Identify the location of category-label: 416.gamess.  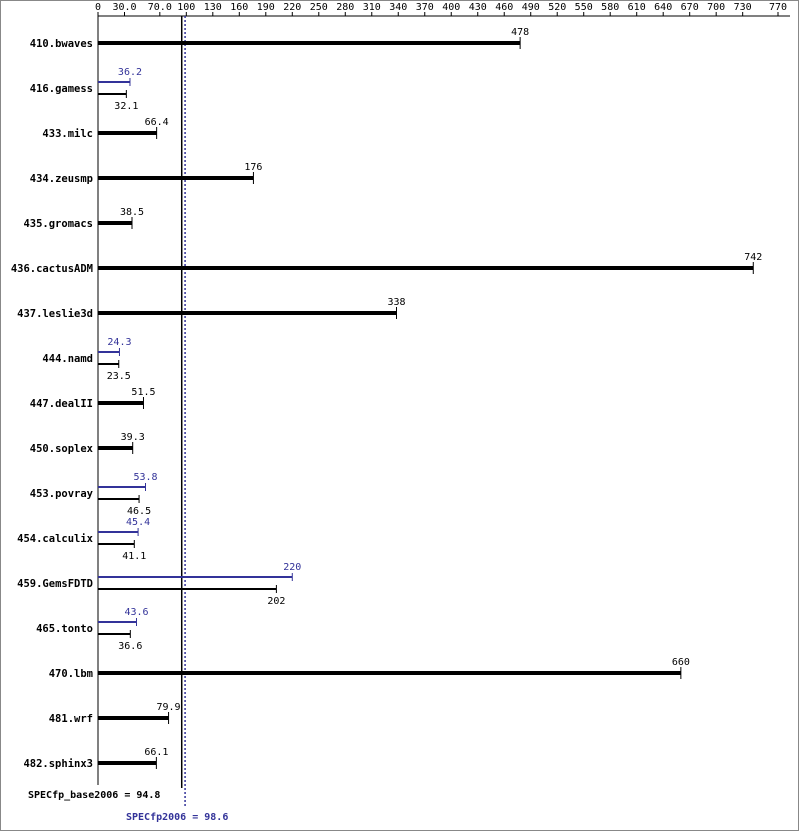
(61, 89).